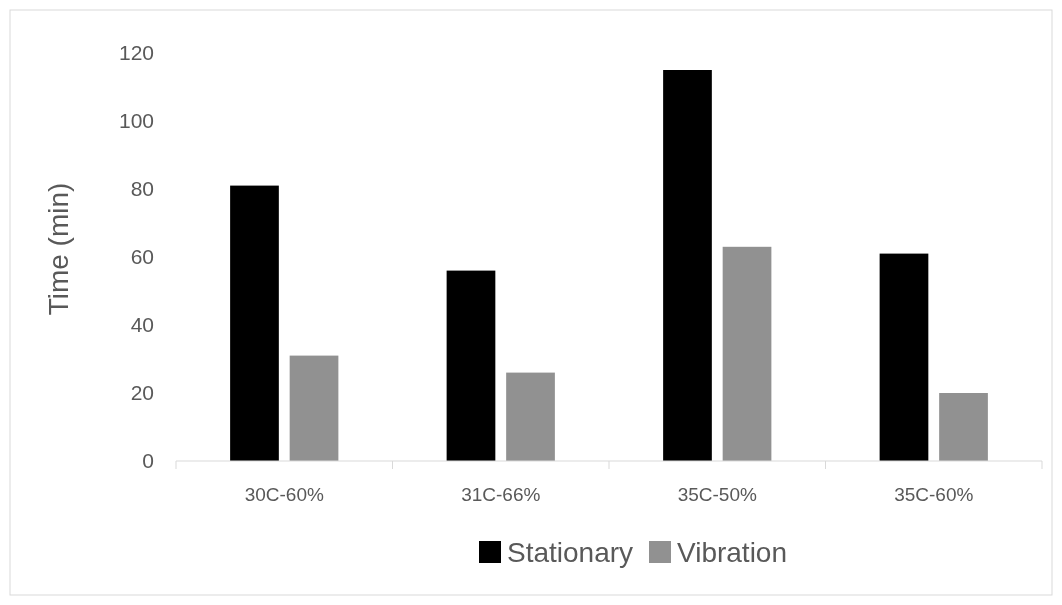  I want to click on y-tick-label: 100, so click(136, 121).